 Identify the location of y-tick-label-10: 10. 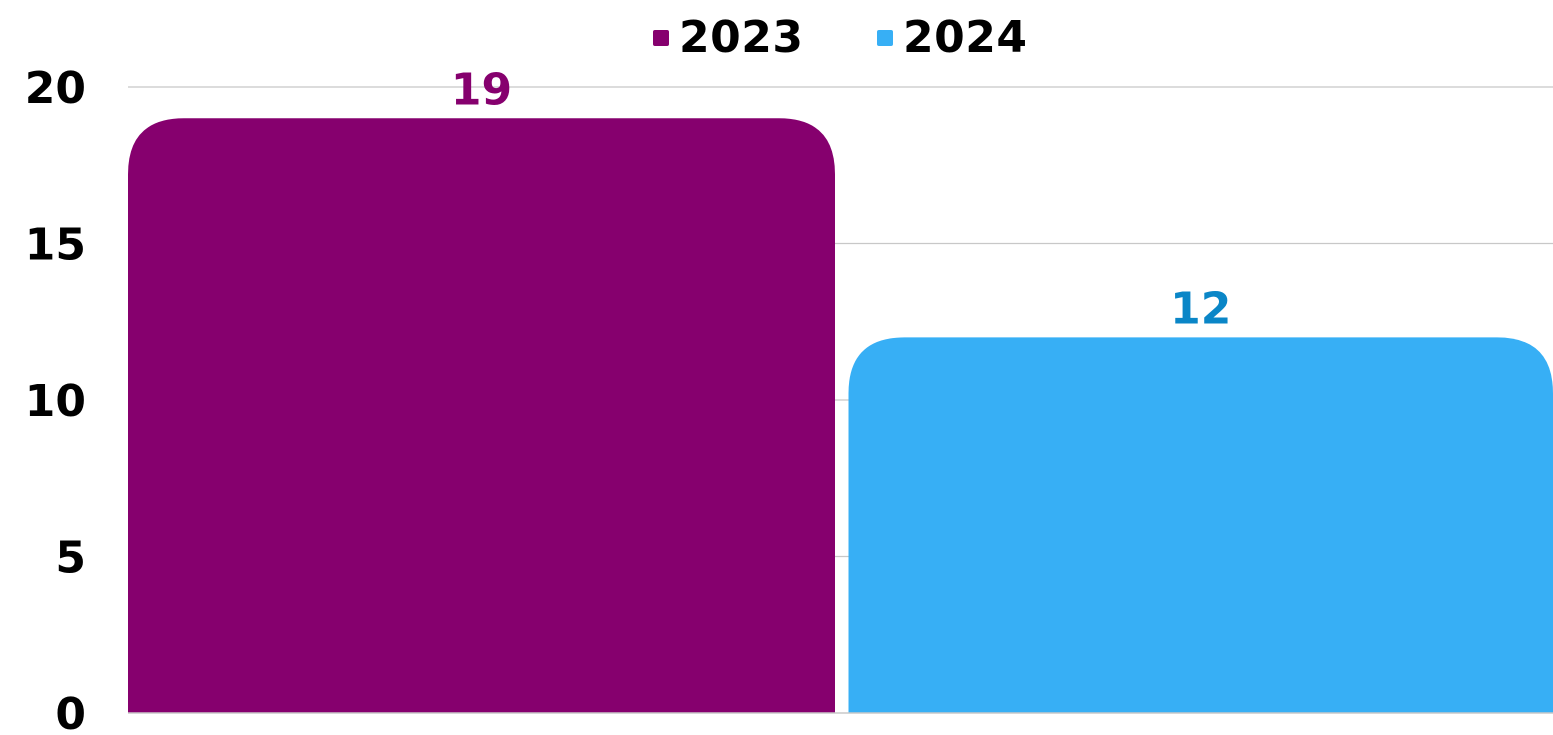
(55, 401).